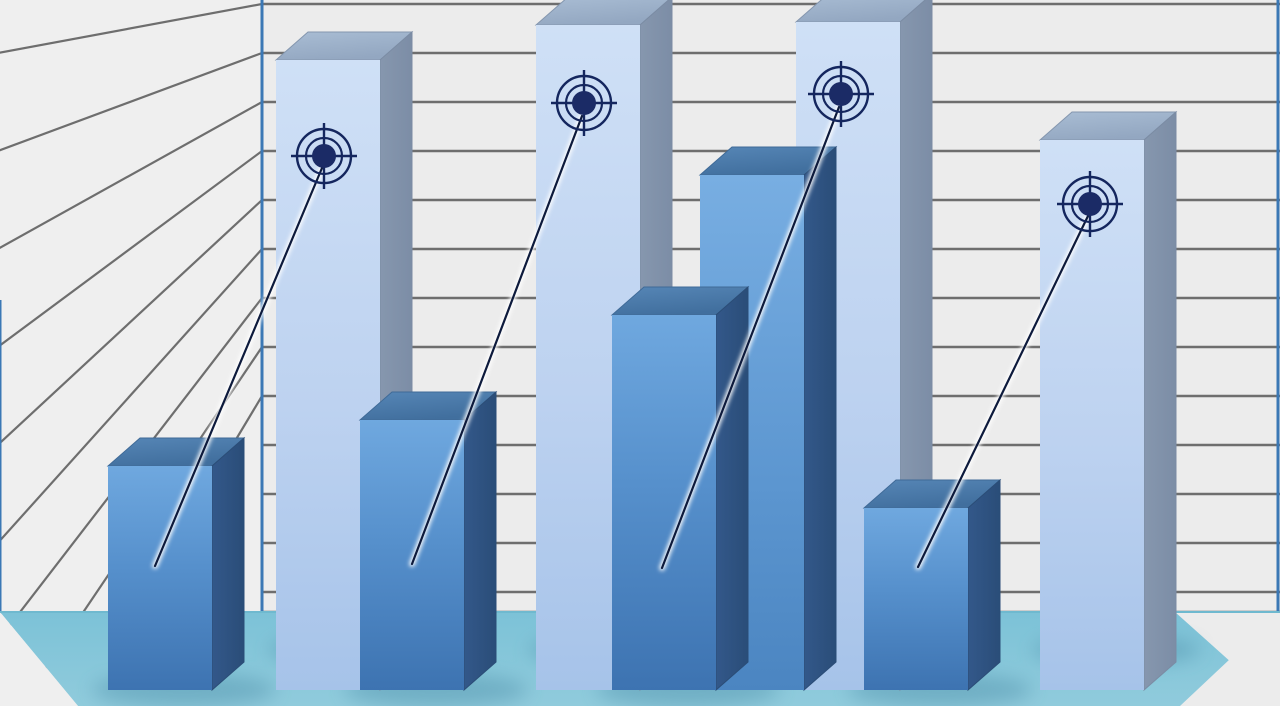  Describe the element at coordinates (480, 541) in the screenshot. I see `front-bar-2-side` at that location.